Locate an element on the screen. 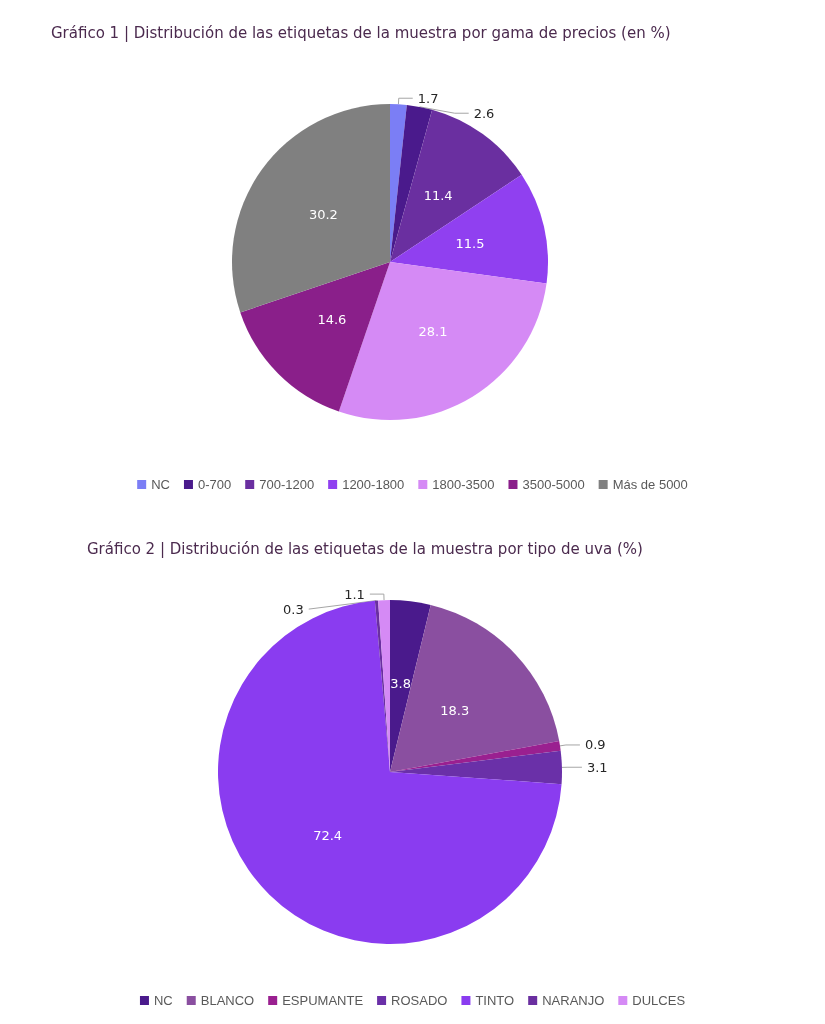  legend-label: 700-1200 is located at coordinates (287, 484).